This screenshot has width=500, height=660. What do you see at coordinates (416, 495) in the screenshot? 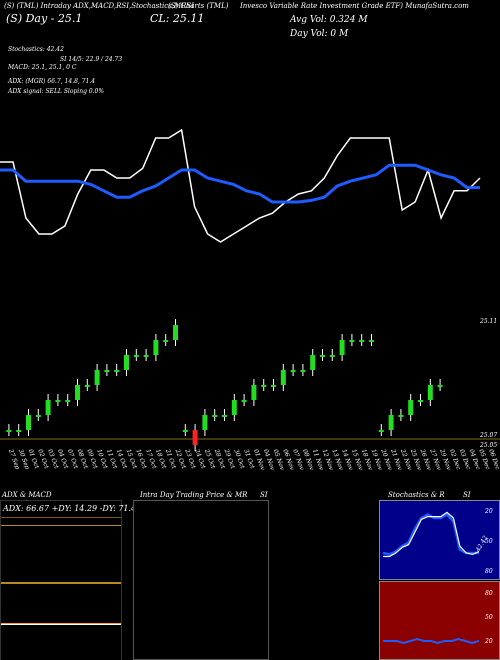
I see `stoch-panel-title: Stochastics & R` at bounding box center [416, 495].